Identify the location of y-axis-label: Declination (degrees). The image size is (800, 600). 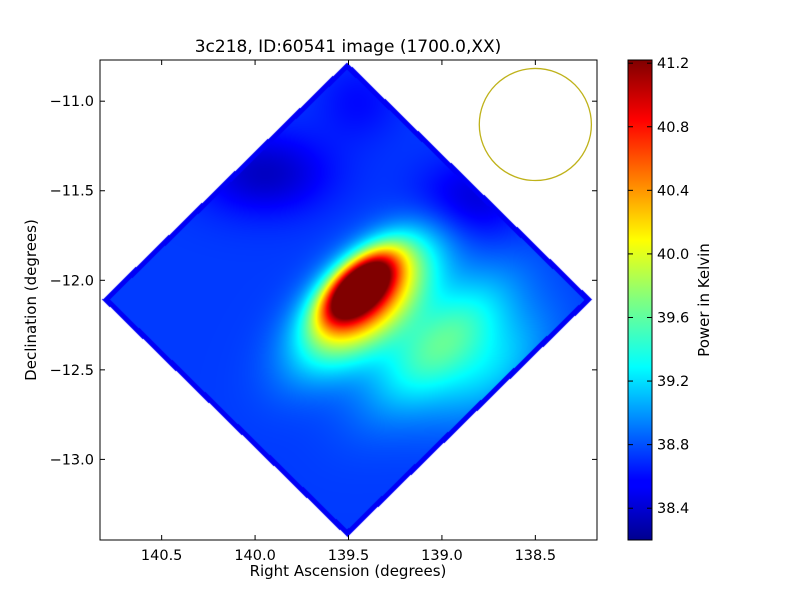
(31, 300).